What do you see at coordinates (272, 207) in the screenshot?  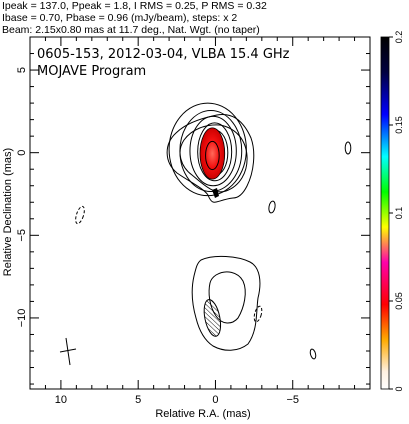 I see `isolated-contour-east` at bounding box center [272, 207].